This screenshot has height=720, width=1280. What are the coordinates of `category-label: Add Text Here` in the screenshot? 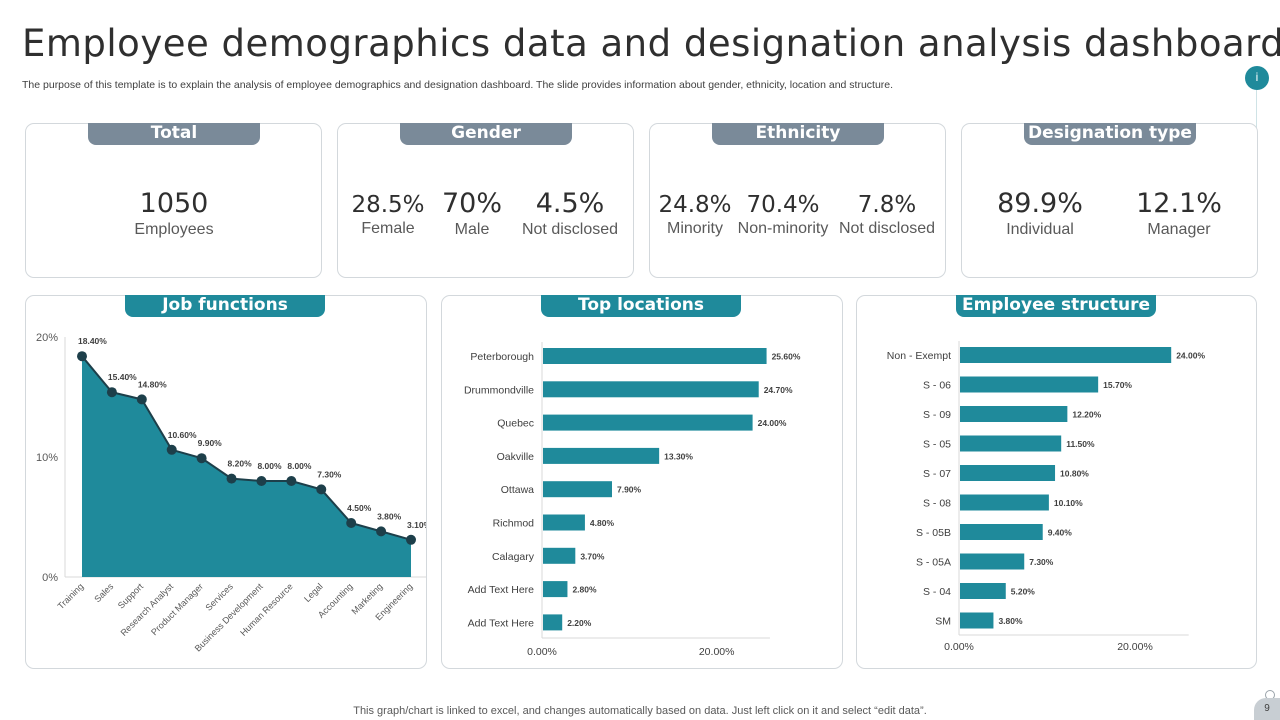 It's located at (501, 623).